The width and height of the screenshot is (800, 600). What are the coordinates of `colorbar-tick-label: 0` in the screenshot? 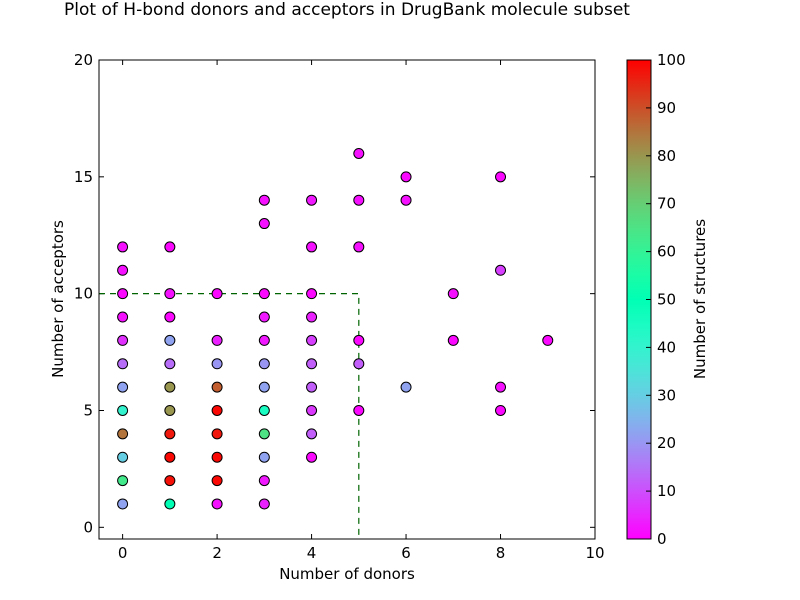 It's located at (662, 539).